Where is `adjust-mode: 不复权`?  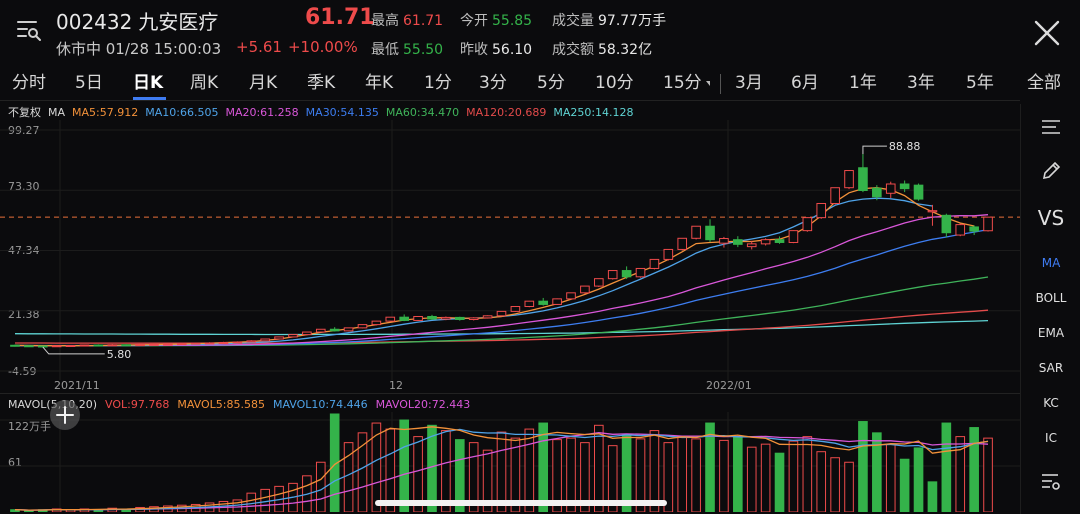 adjust-mode: 不复权 is located at coordinates (24, 112).